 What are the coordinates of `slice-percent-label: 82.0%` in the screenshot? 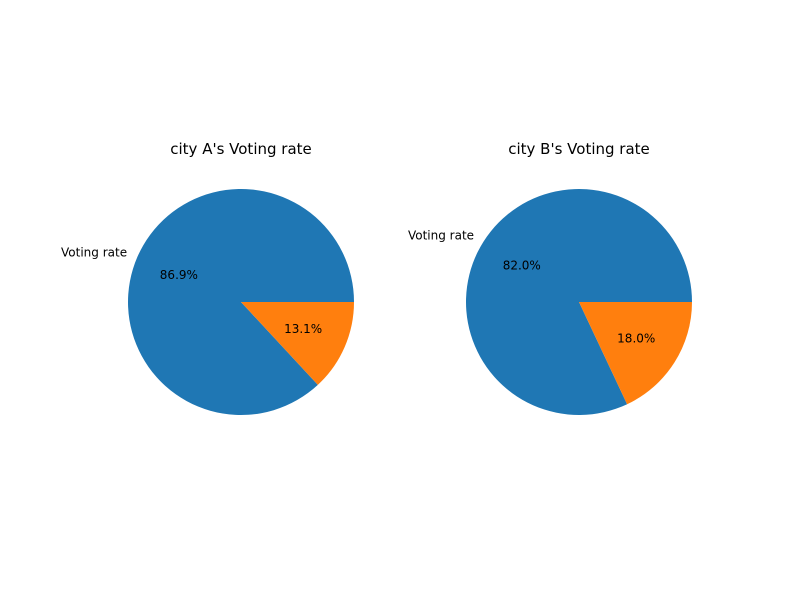 It's located at (522, 266).